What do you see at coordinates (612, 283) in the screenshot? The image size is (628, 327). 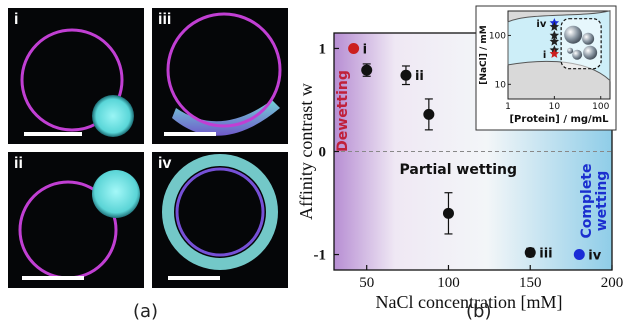 I see `x-tick-label: 200` at bounding box center [612, 283].